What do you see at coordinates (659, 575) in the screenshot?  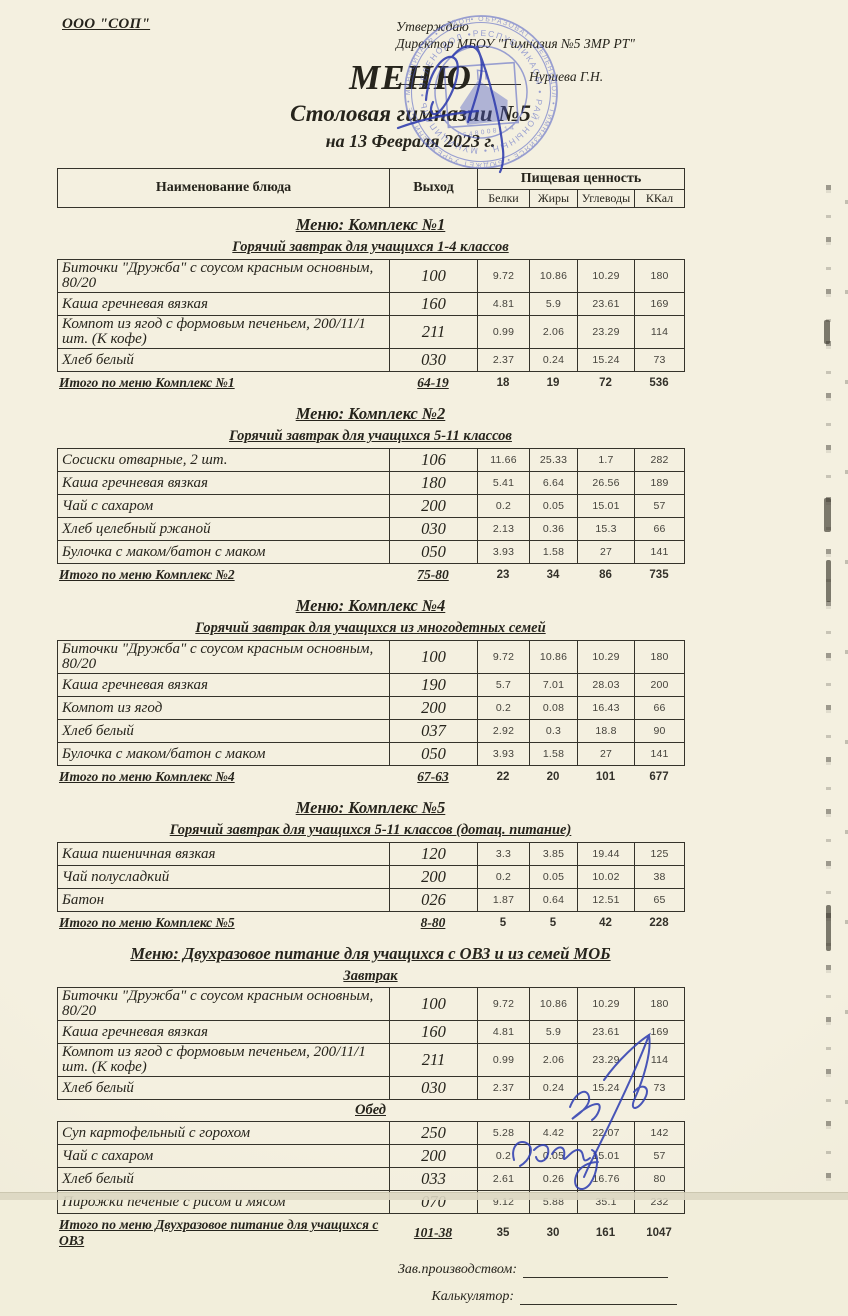 I see `total-nutrition-value: 735` at bounding box center [659, 575].